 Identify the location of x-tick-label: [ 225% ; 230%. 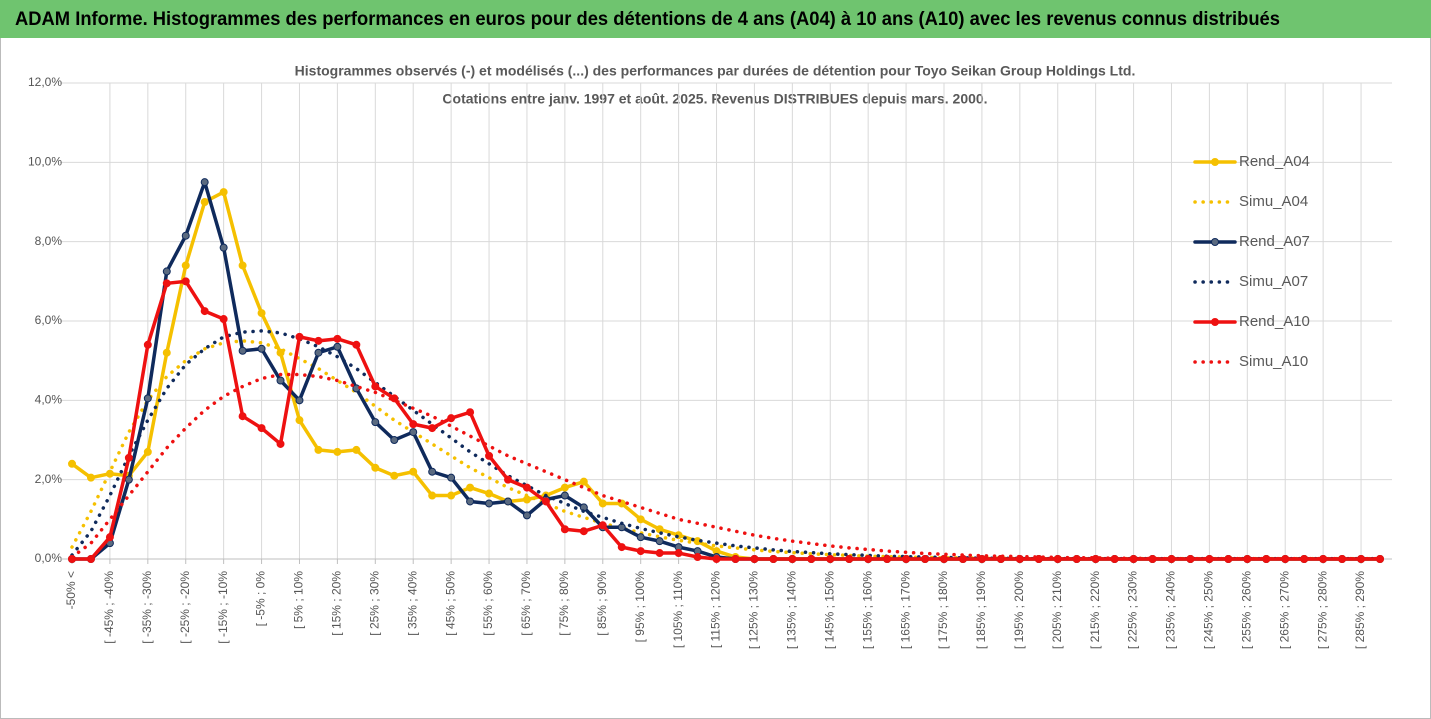
(1133, 610).